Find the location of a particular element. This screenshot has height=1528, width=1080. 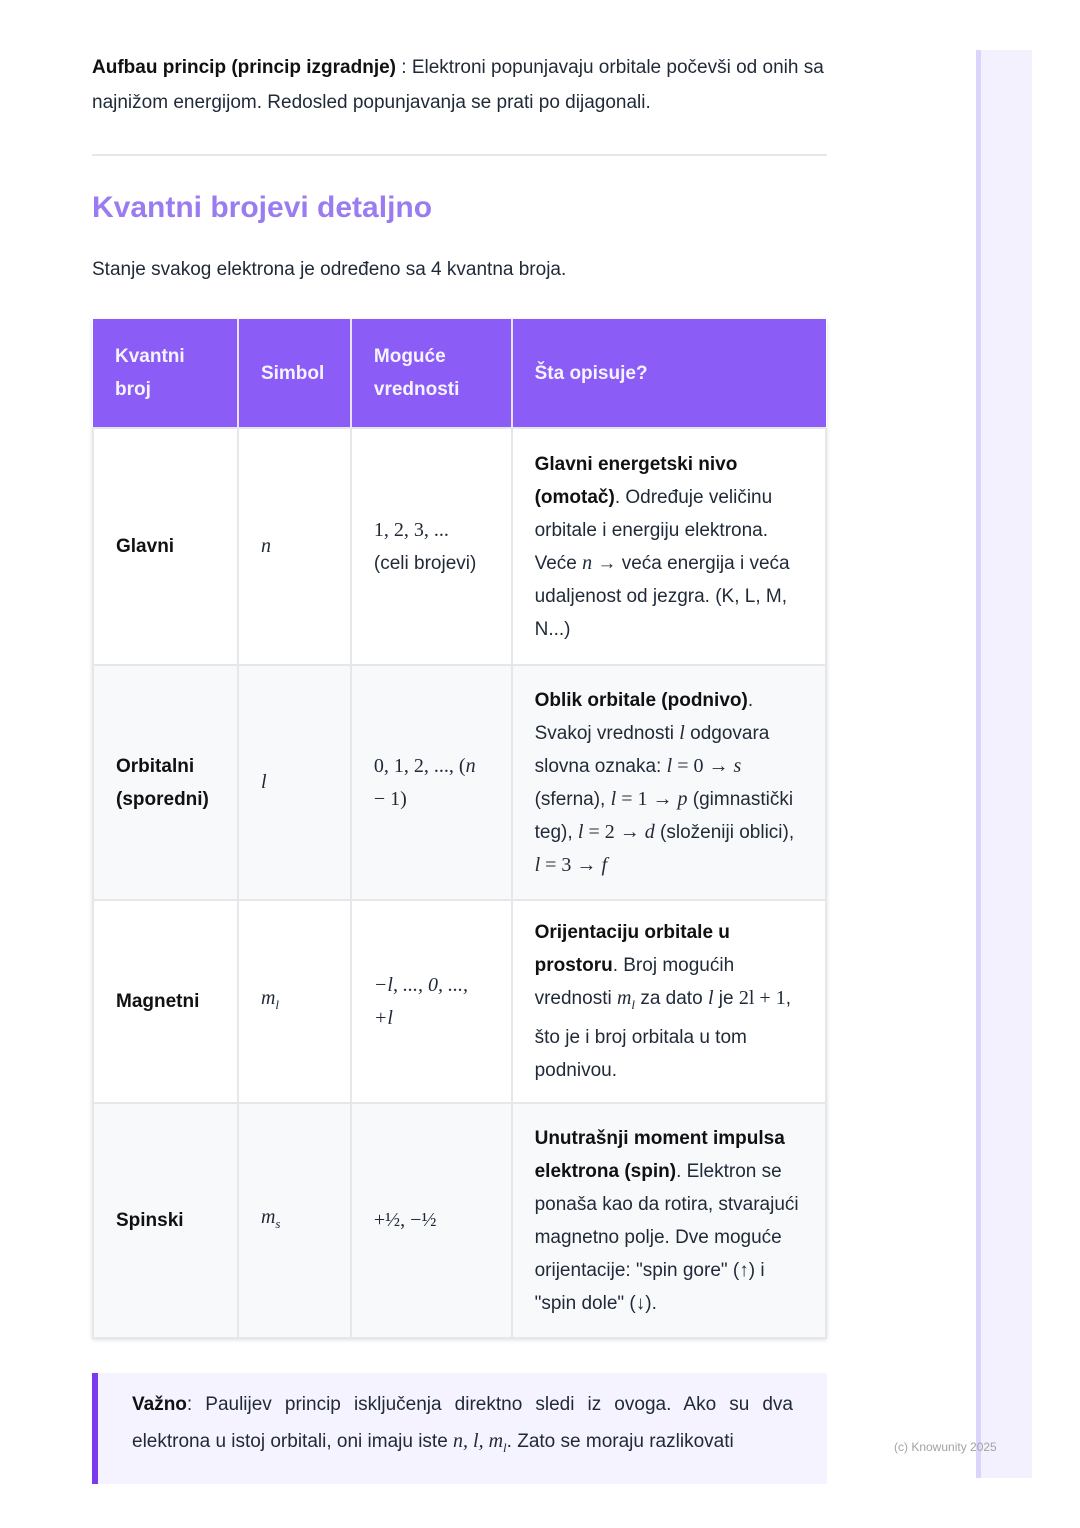

text: . Svakoj vrednosti is located at coordinates (644, 716).